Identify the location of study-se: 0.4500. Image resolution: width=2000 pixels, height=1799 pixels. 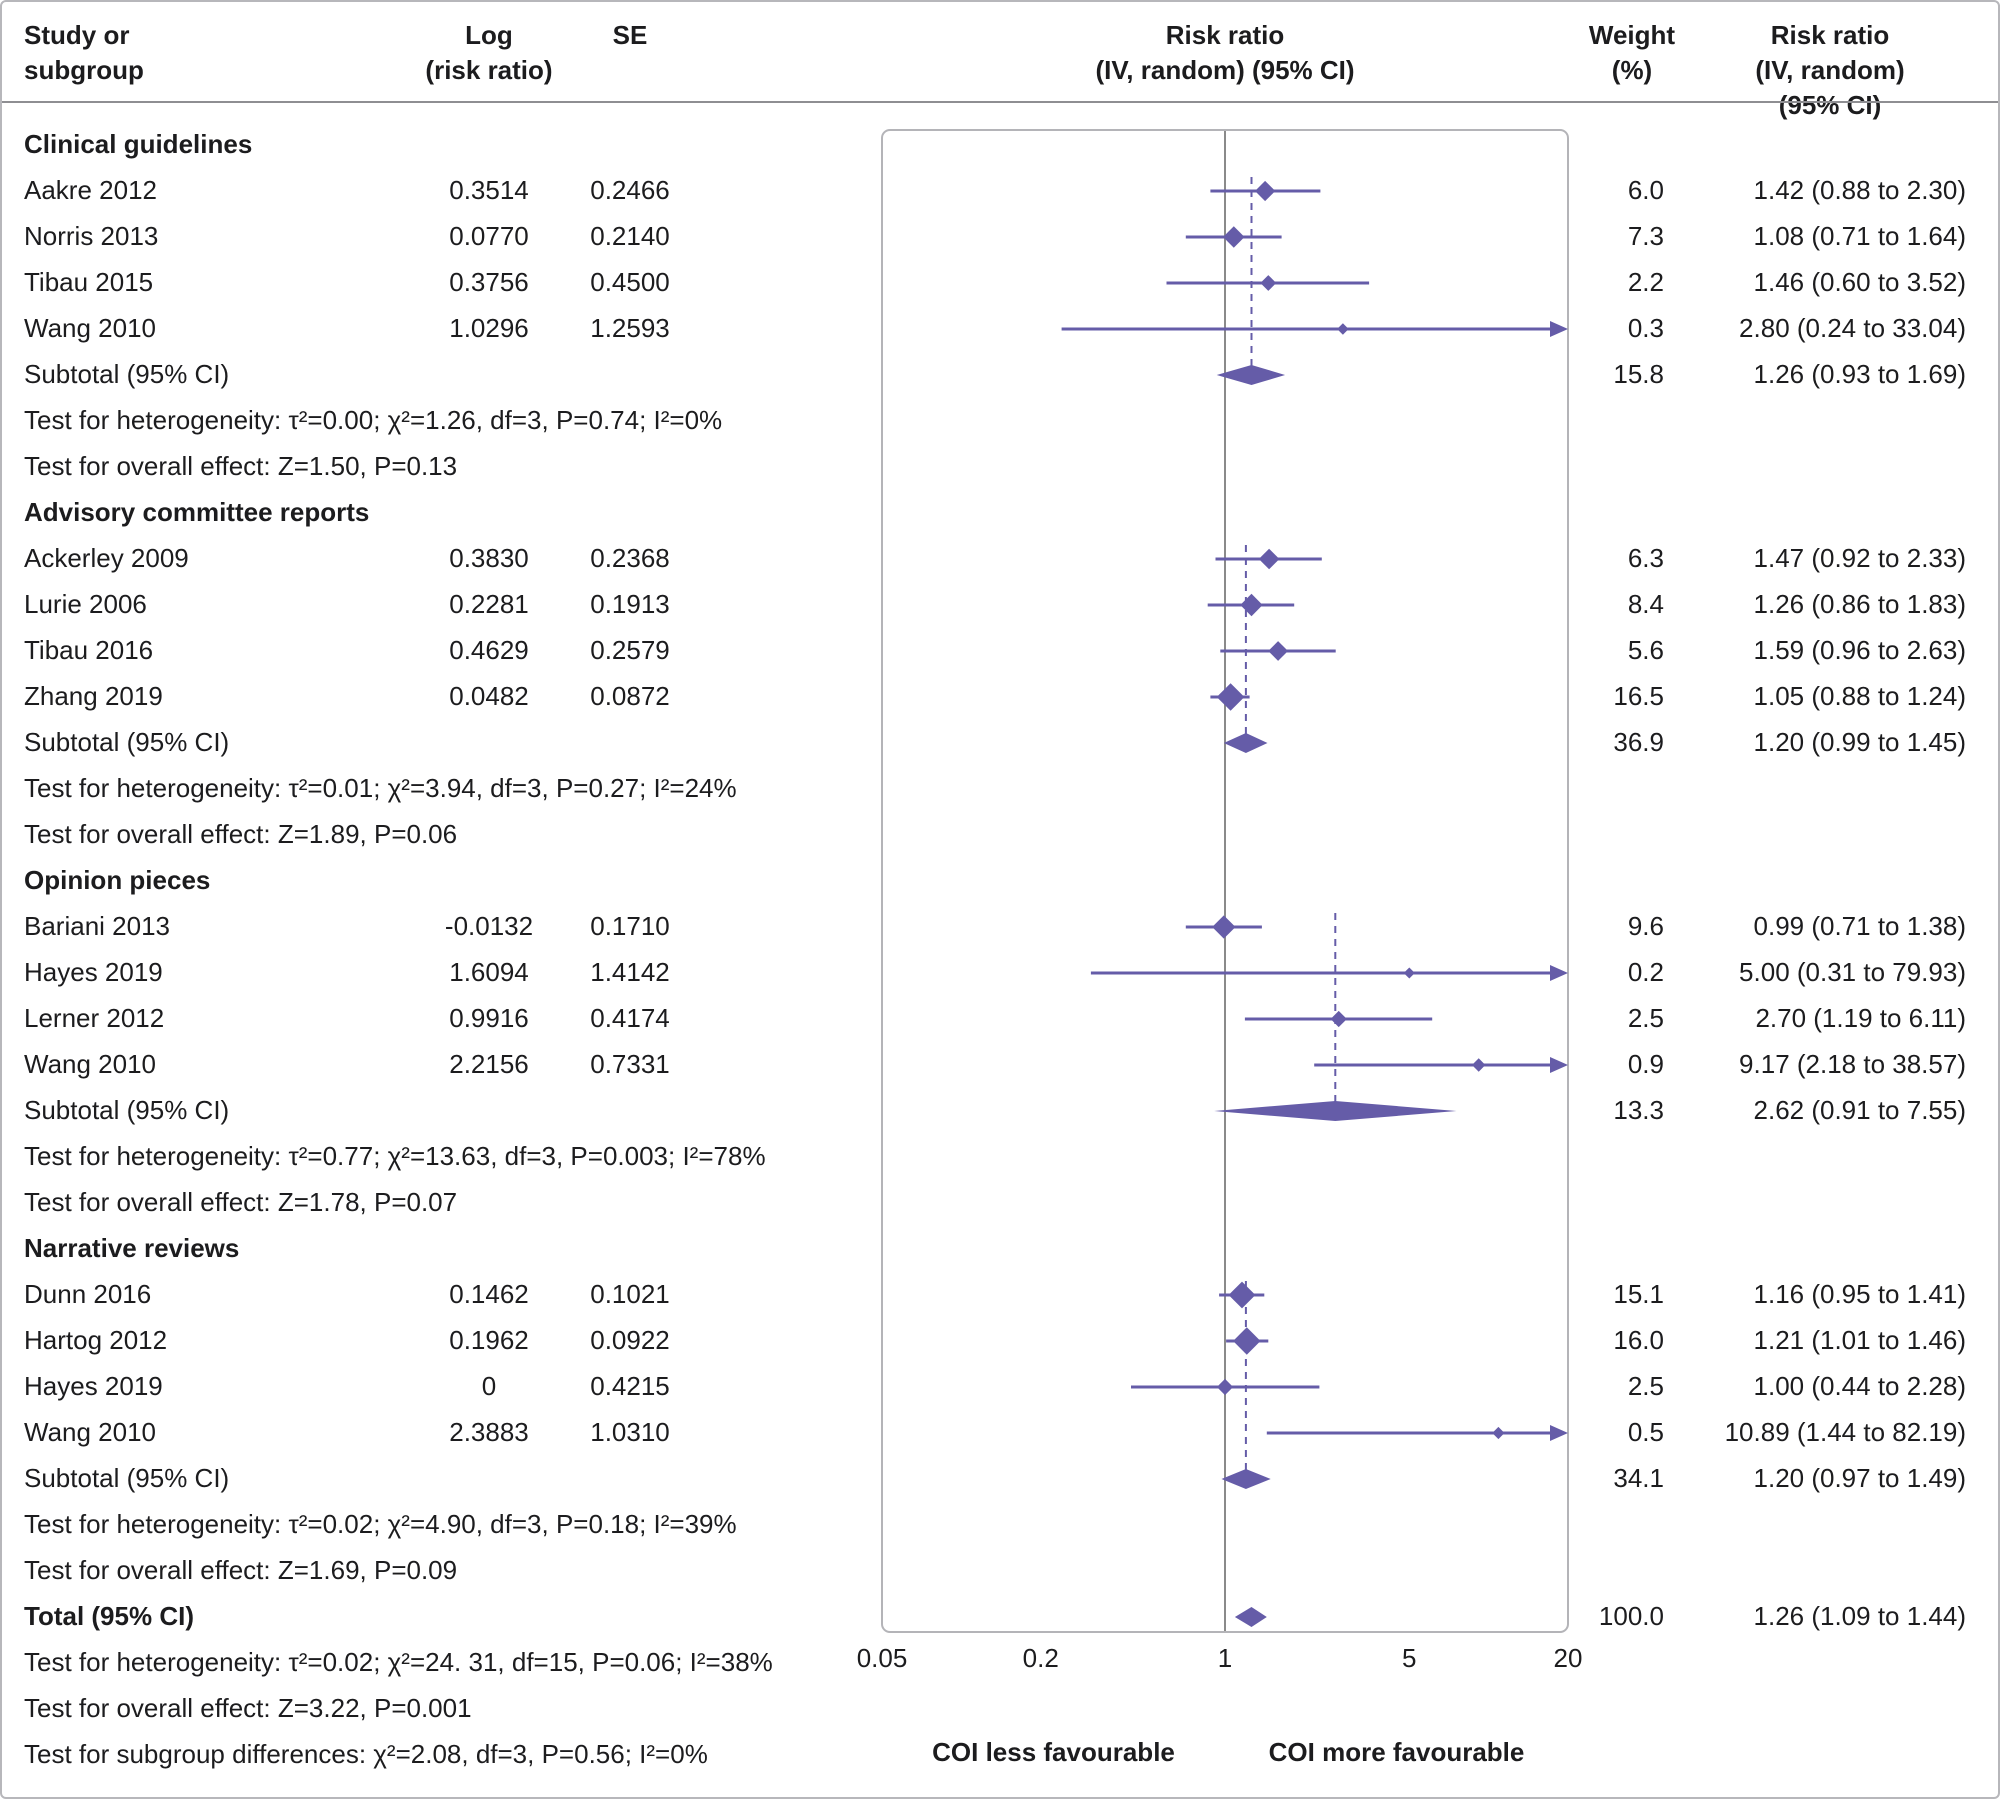
(630, 282).